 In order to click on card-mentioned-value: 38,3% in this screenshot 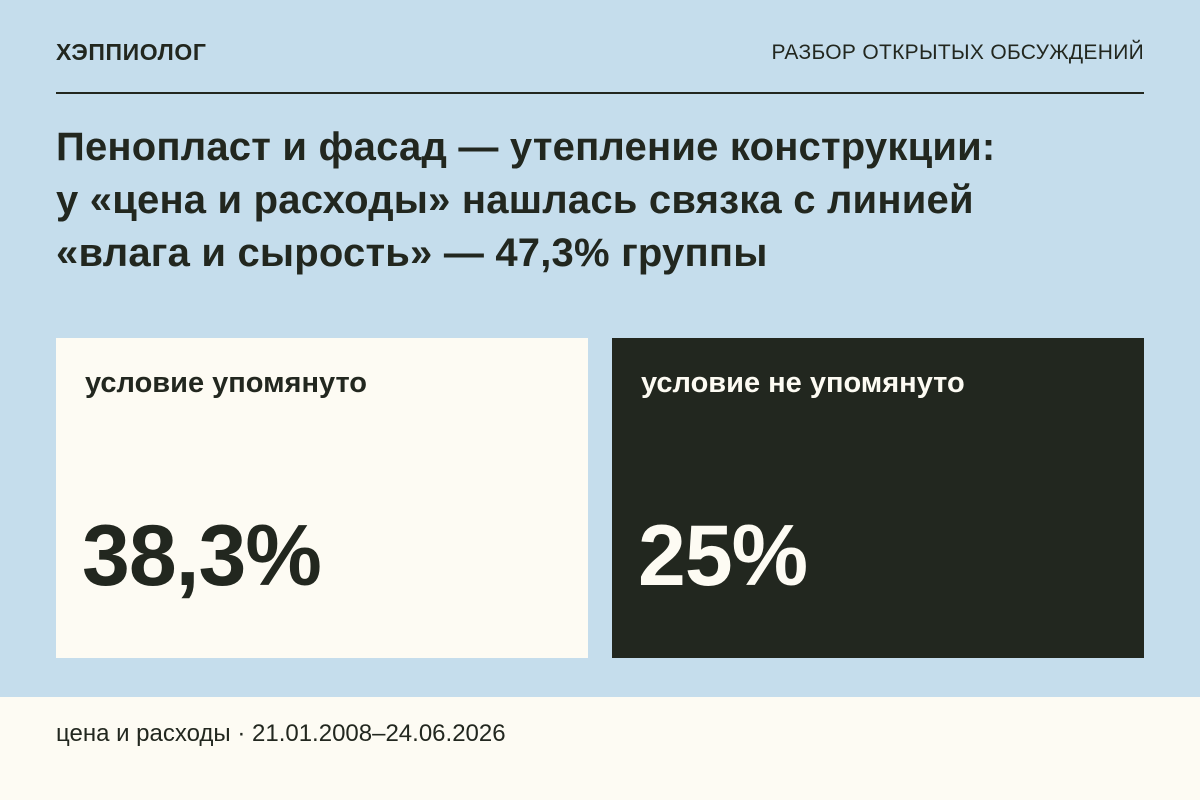, I will do `click(202, 556)`.